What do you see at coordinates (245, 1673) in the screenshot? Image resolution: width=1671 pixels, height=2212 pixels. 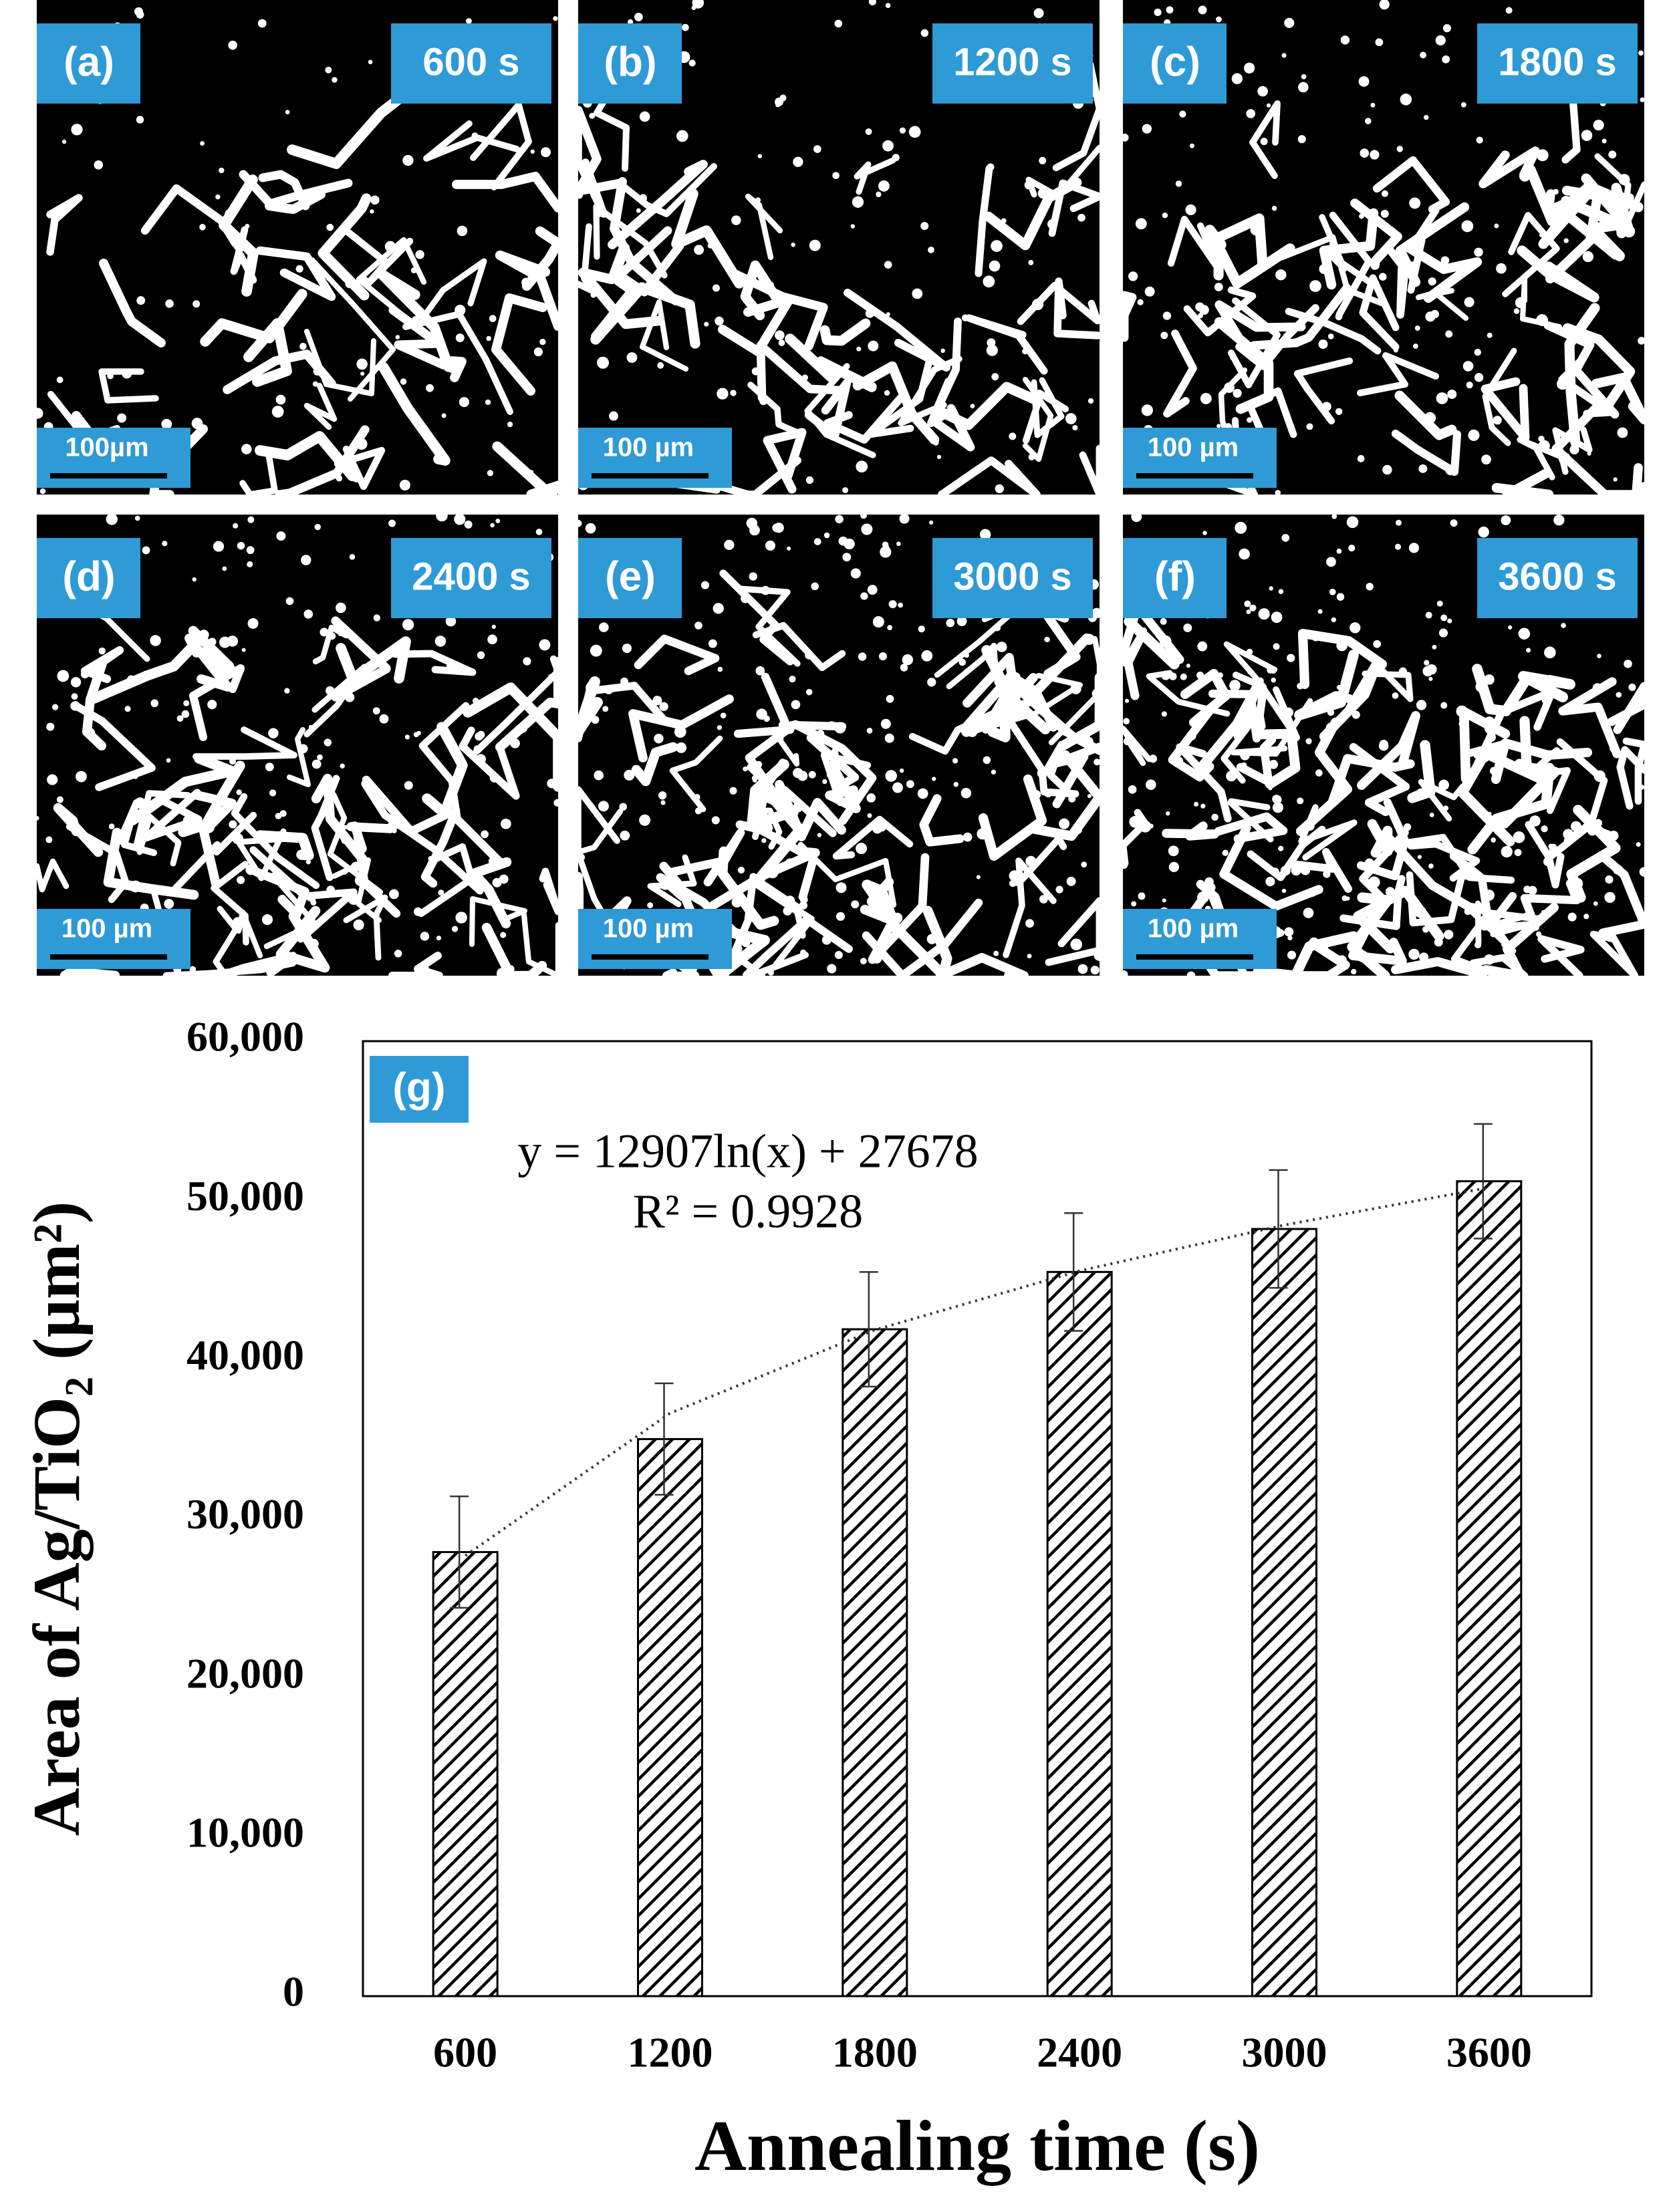 I see `y-tick-label: 20,000` at bounding box center [245, 1673].